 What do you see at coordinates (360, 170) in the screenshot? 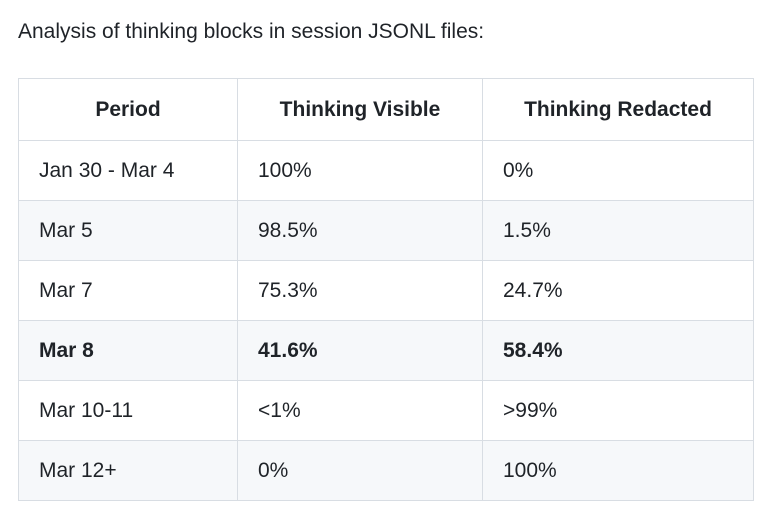
I see `cell-thinking-visible: 100%` at bounding box center [360, 170].